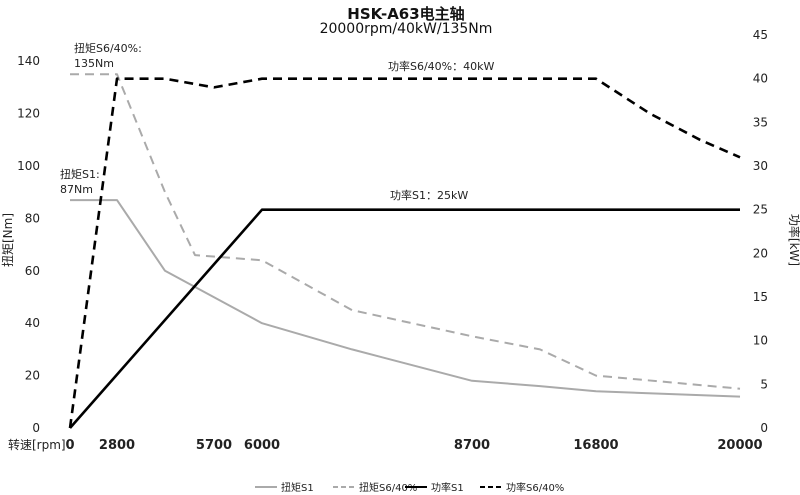  What do you see at coordinates (76, 189) in the screenshot?
I see `annotation-torque-s1: 87Nm` at bounding box center [76, 189].